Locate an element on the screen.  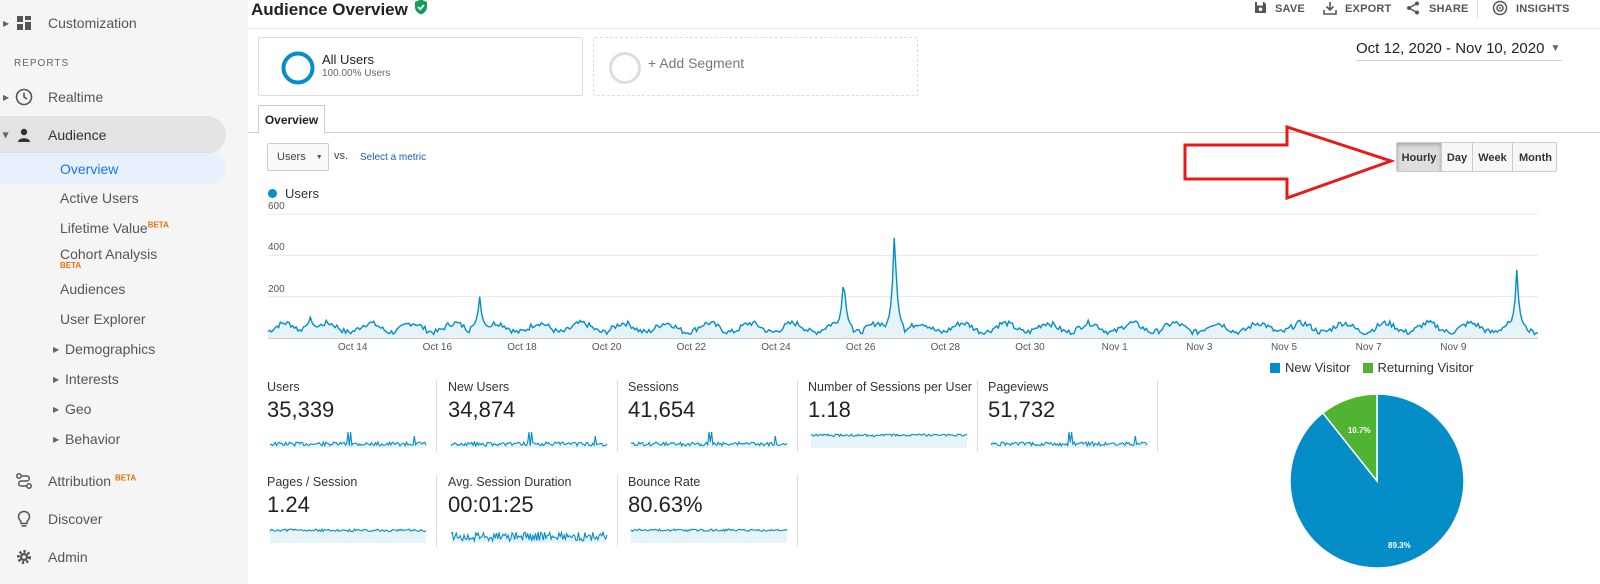
attribution-text: Attribution is located at coordinates (80, 481).